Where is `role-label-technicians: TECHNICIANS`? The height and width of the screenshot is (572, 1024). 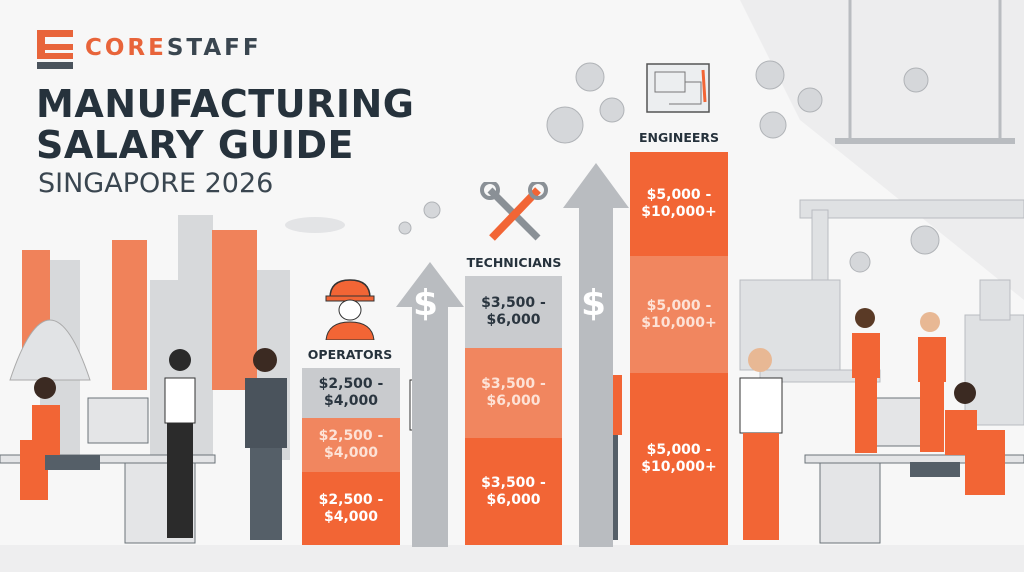
role-label-technicians: TECHNICIANS is located at coordinates (514, 262).